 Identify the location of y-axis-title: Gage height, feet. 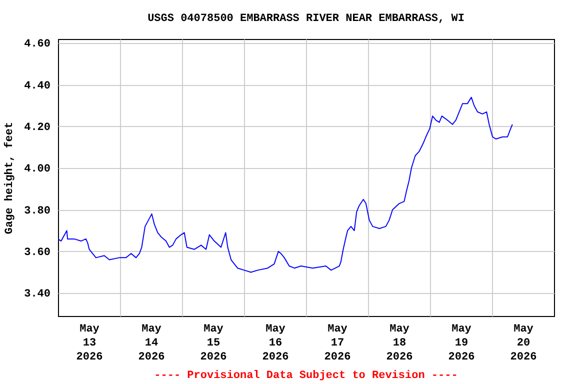
(9, 178).